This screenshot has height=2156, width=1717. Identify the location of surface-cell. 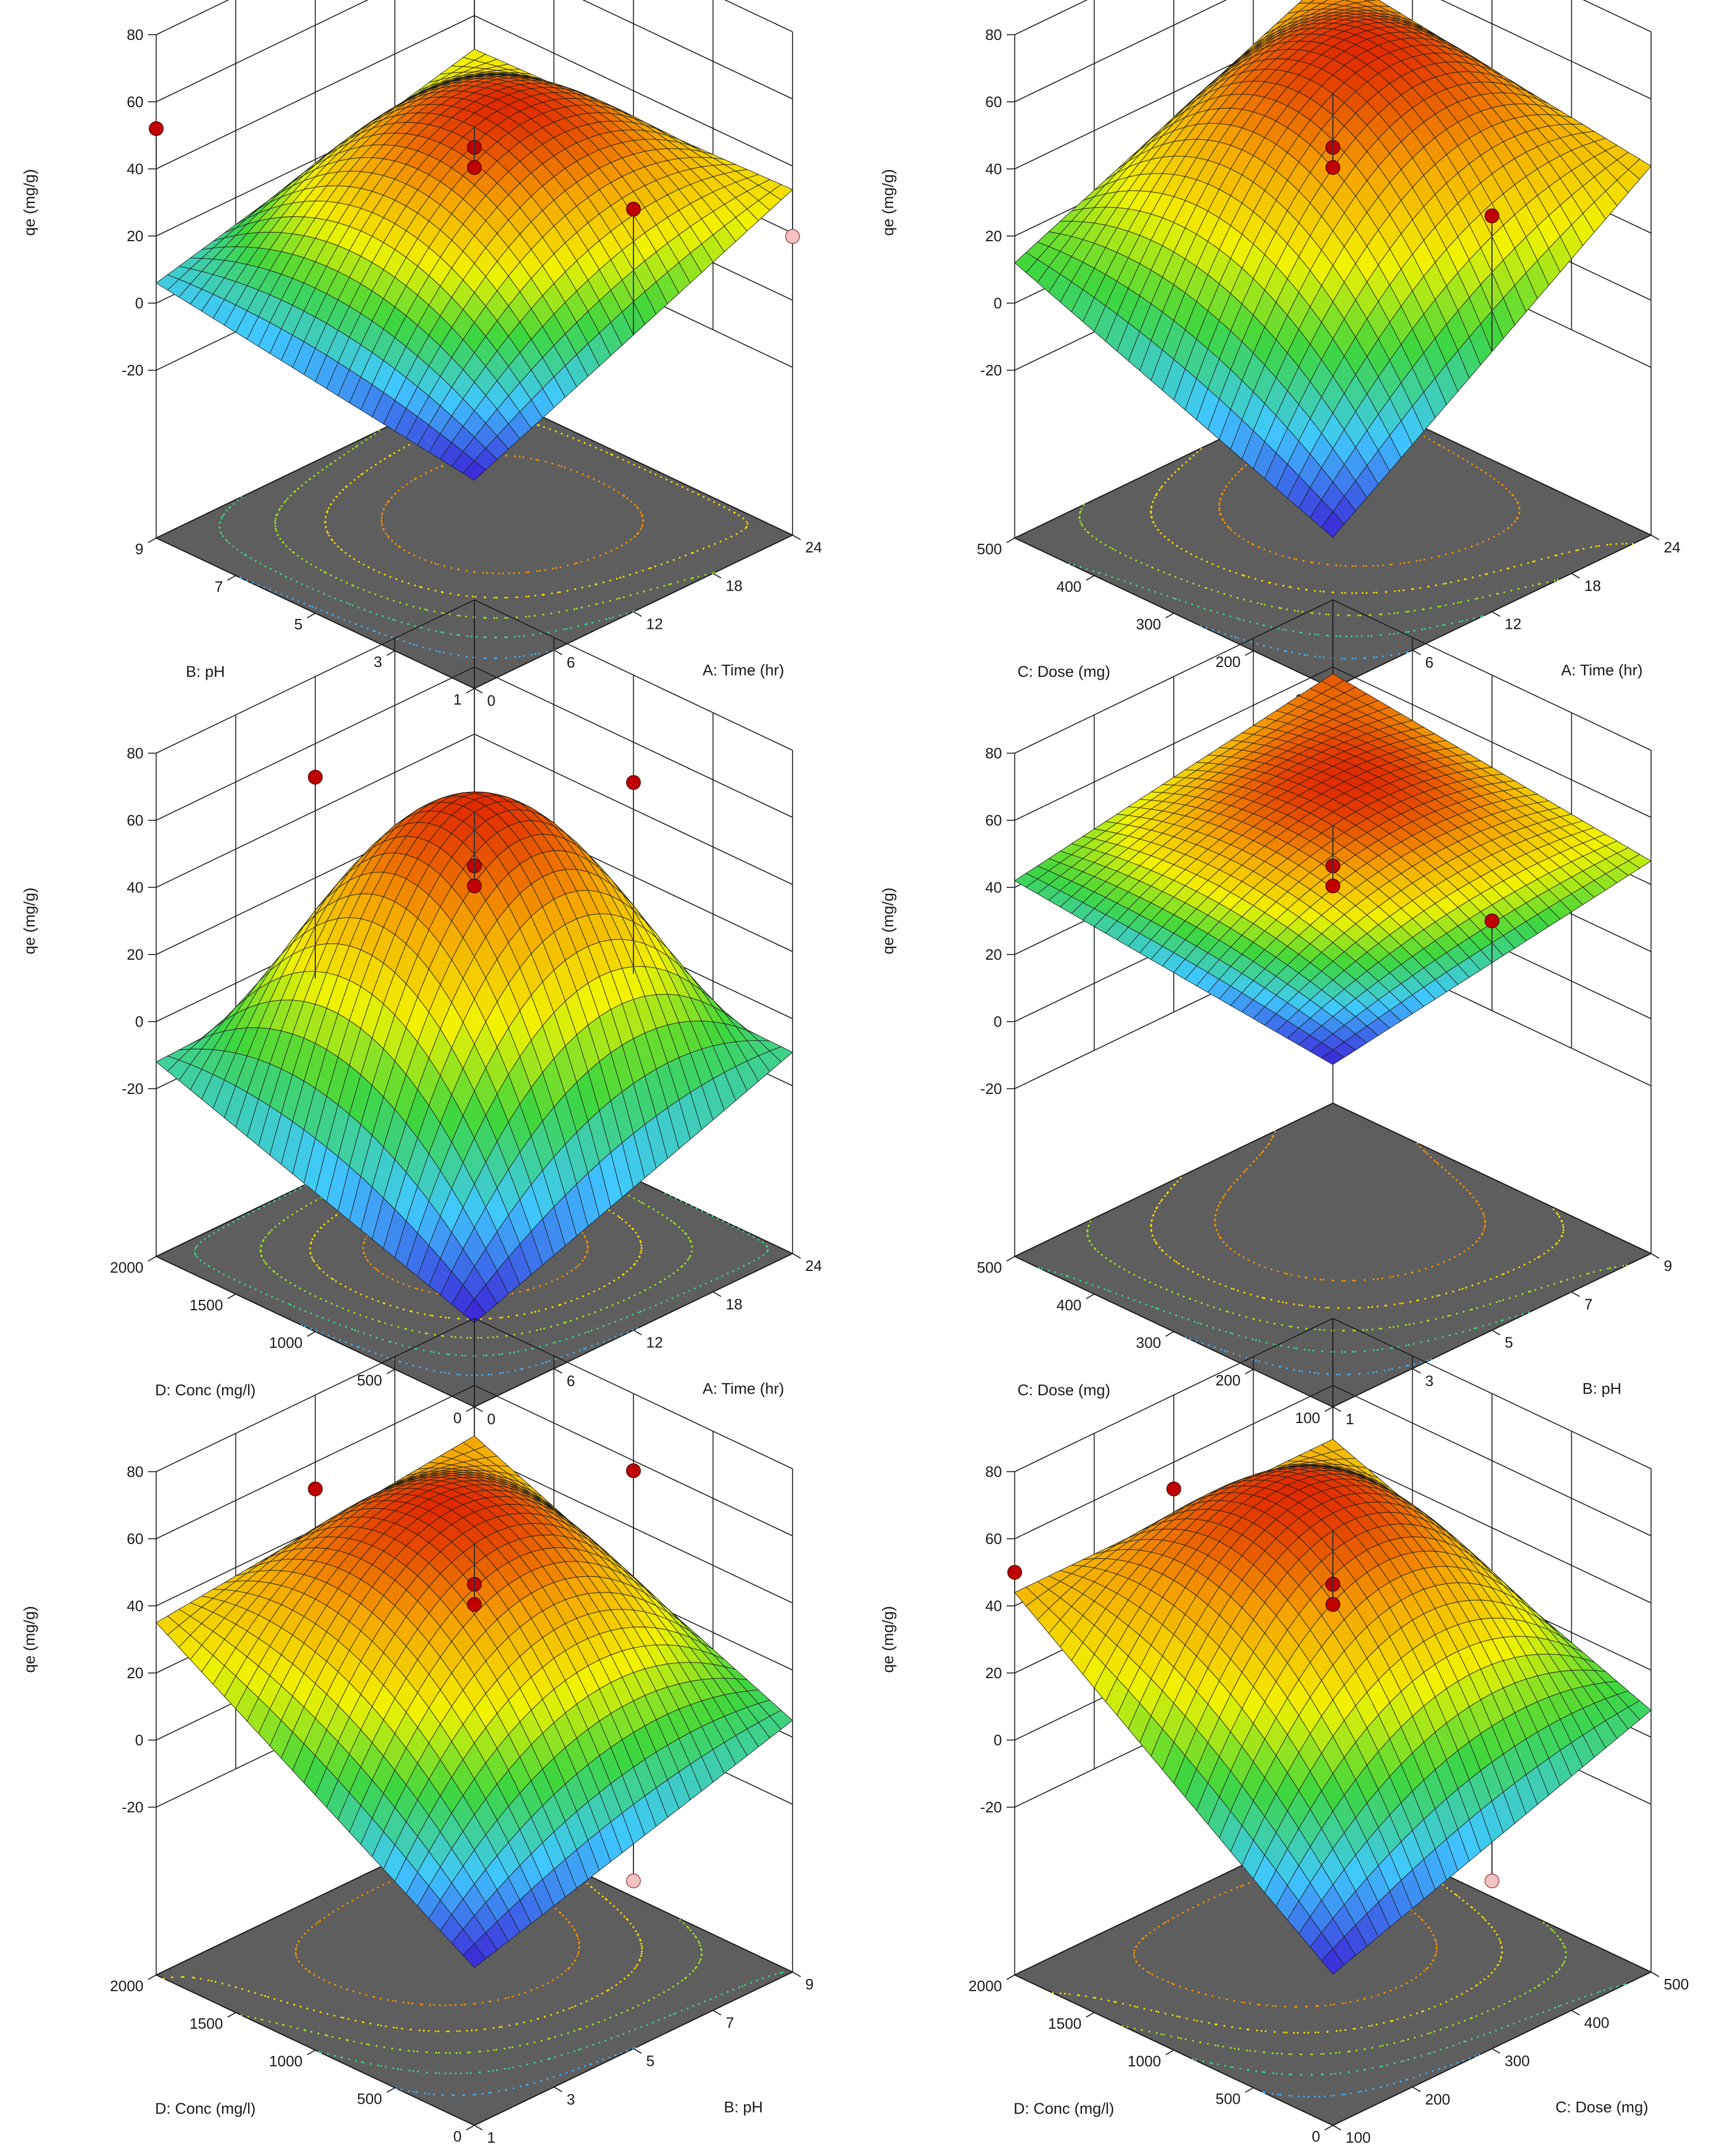
(475, 470).